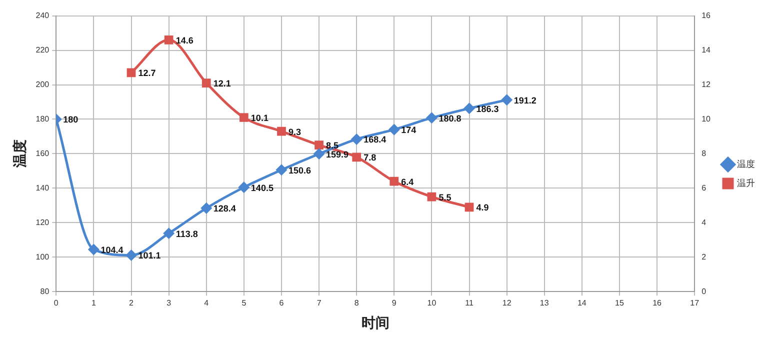 This screenshot has width=777, height=344. What do you see at coordinates (43, 187) in the screenshot?
I see `y-tick-label: 140` at bounding box center [43, 187].